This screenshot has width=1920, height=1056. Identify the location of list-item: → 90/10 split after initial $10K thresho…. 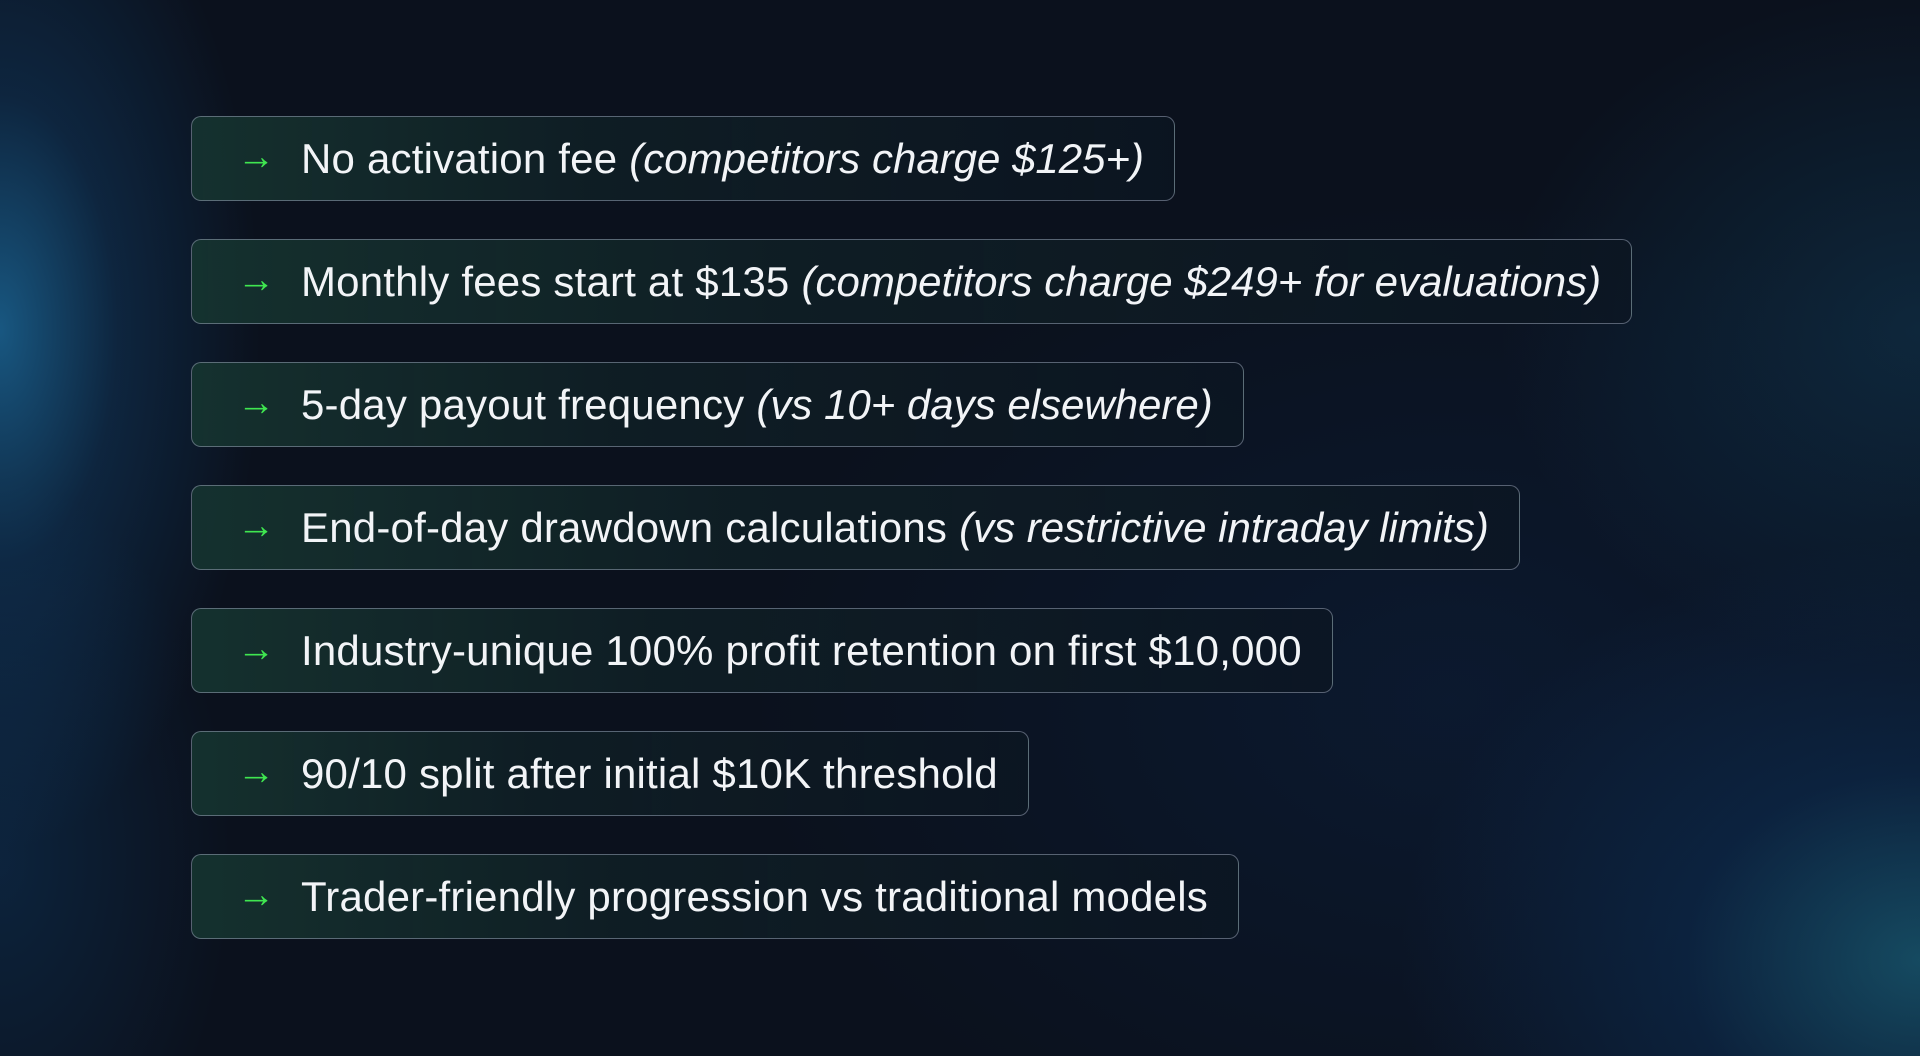
(610, 773).